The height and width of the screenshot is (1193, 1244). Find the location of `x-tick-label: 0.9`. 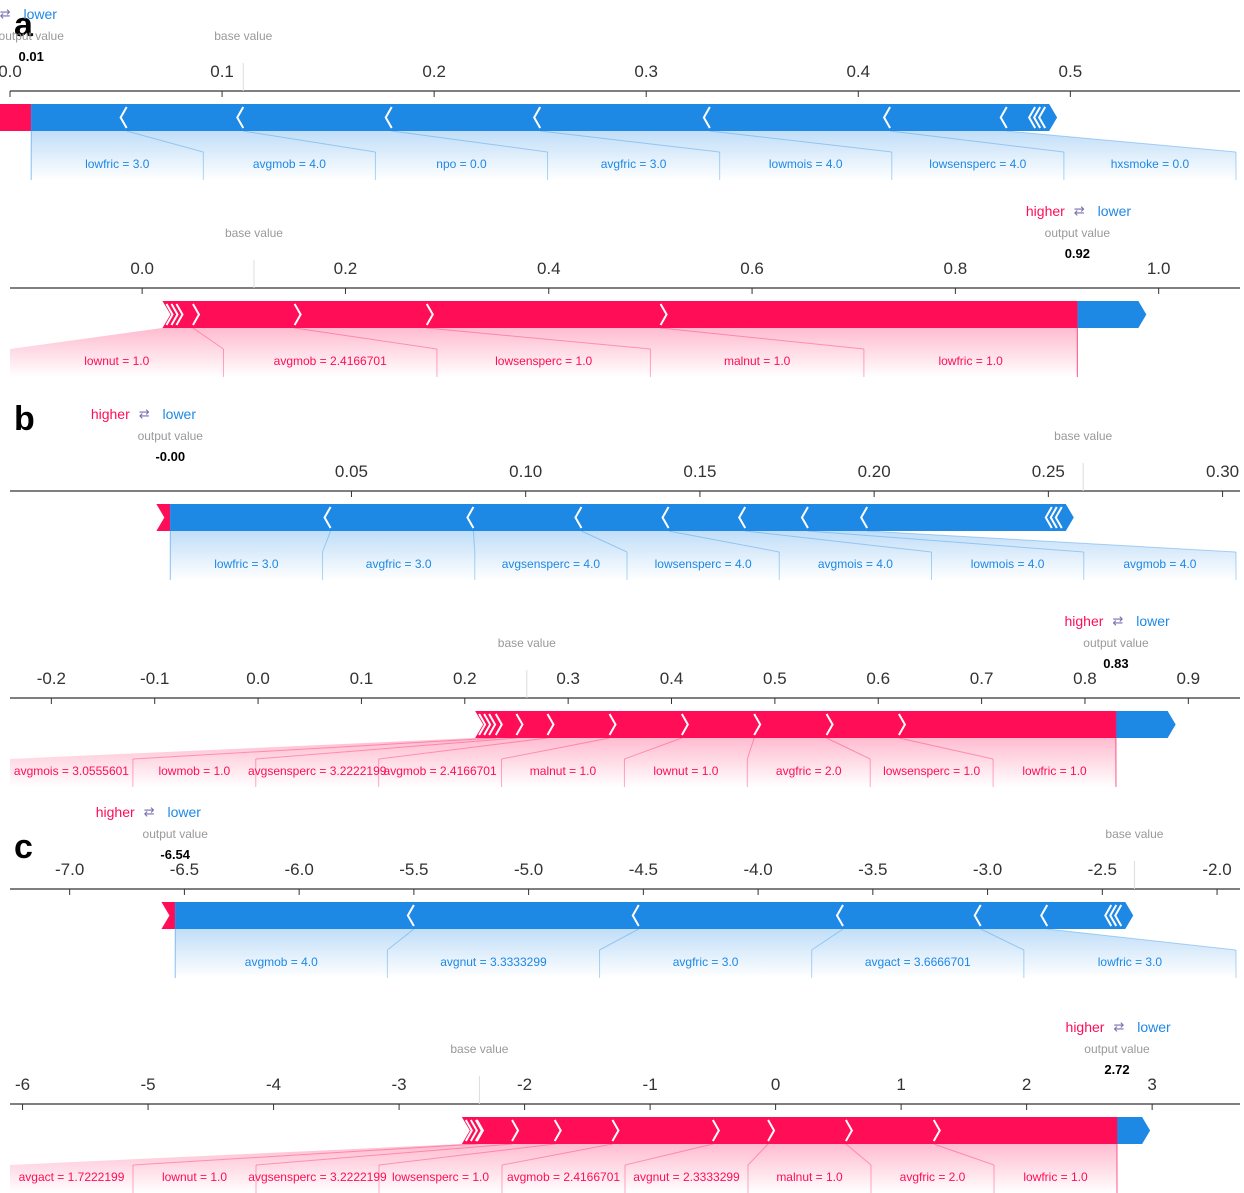

x-tick-label: 0.9 is located at coordinates (1188, 678).